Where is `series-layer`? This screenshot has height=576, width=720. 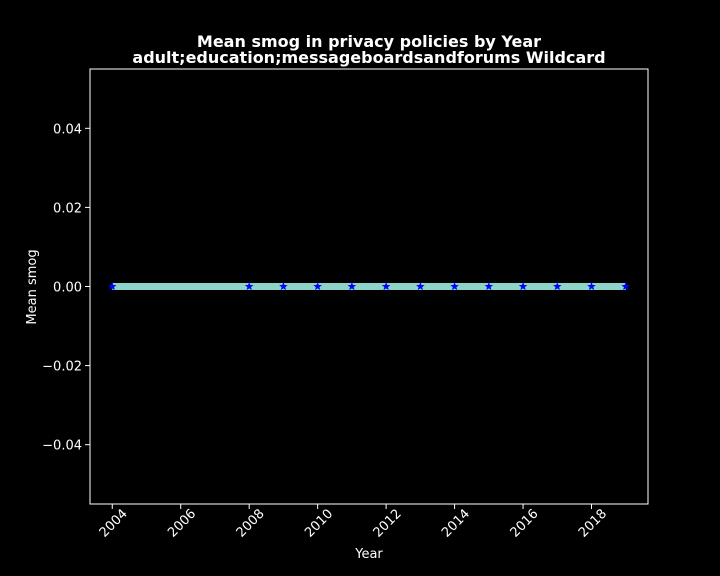
series-layer is located at coordinates (369, 286).